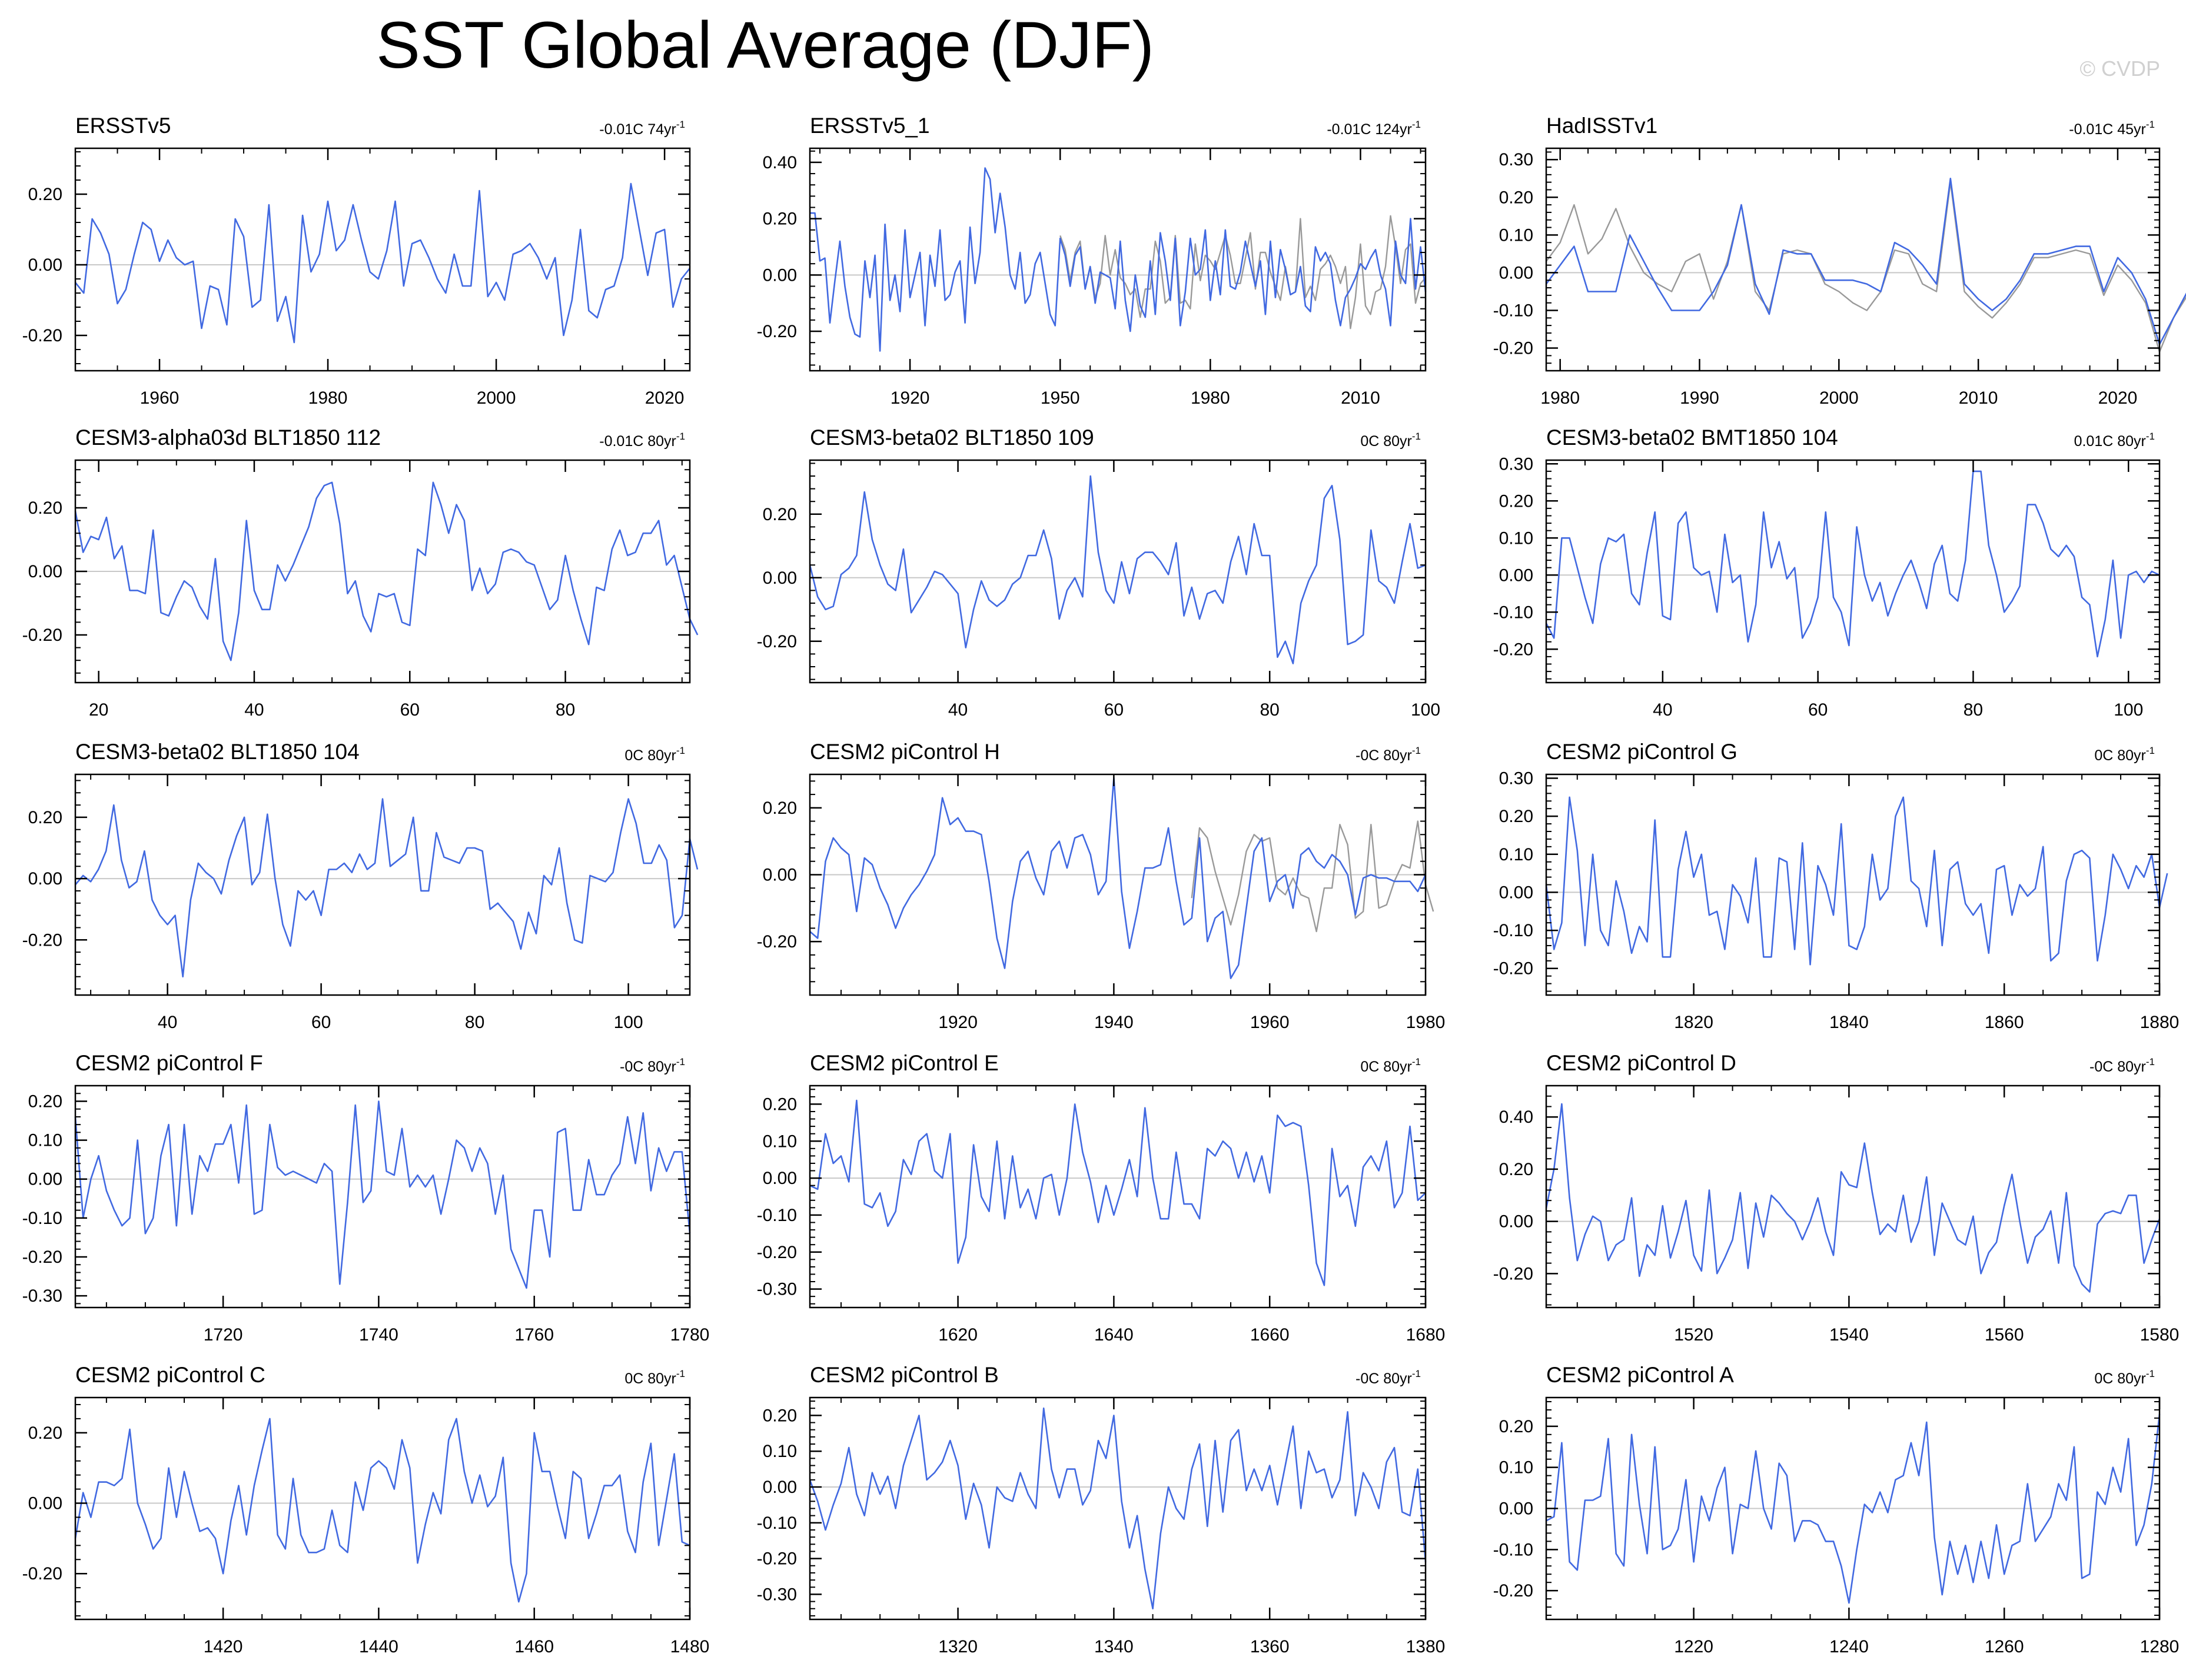 This screenshot has width=2186, height=1680. I want to click on x-tick-label: 1960, so click(160, 398).